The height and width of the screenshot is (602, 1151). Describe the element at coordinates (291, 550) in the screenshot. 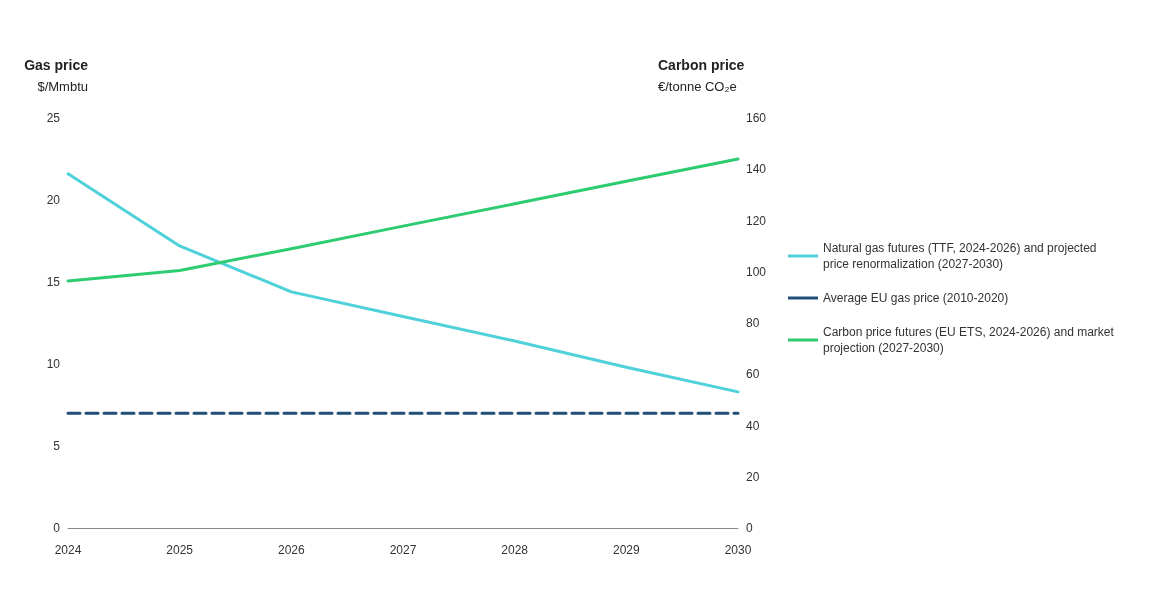

I see `x-tick-label: 2026` at that location.